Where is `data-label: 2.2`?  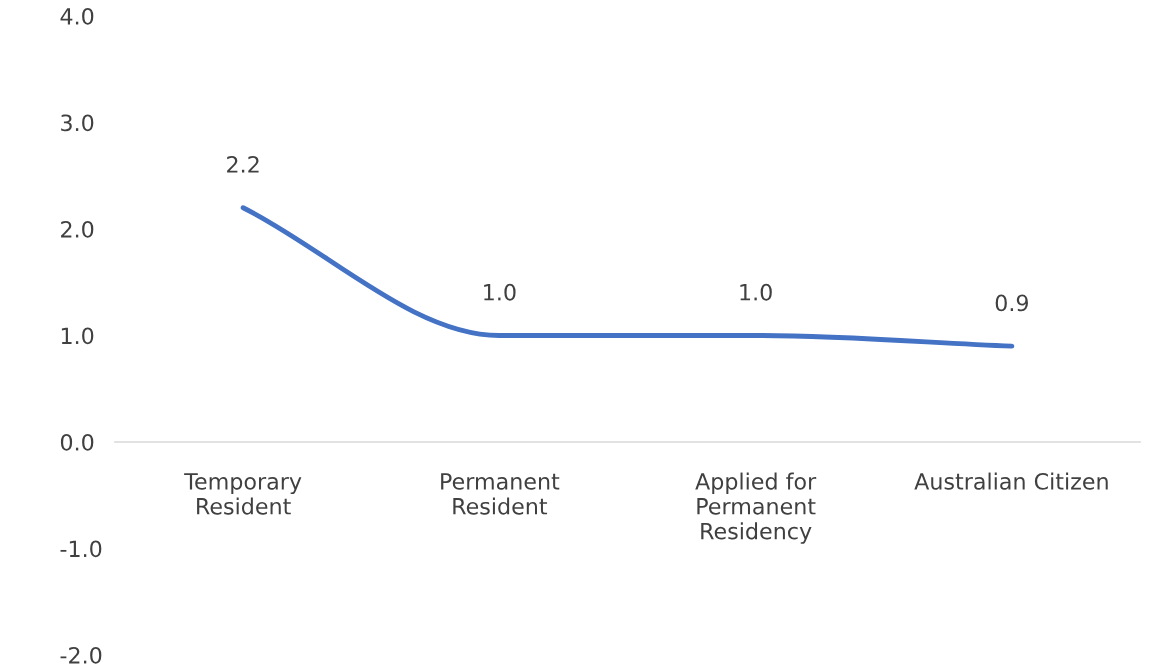 data-label: 2.2 is located at coordinates (243, 164).